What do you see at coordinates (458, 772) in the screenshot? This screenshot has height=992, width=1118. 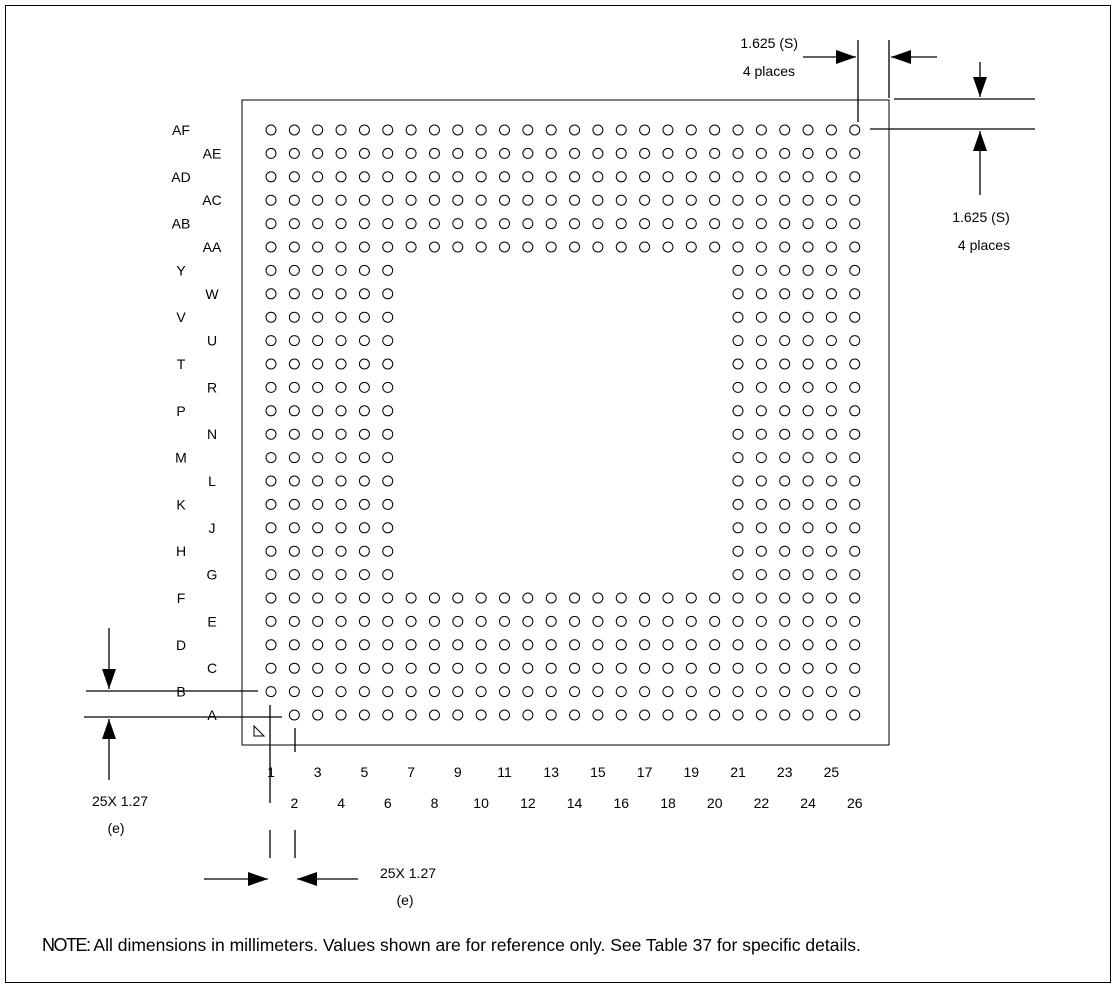 I see `column-label: 9` at bounding box center [458, 772].